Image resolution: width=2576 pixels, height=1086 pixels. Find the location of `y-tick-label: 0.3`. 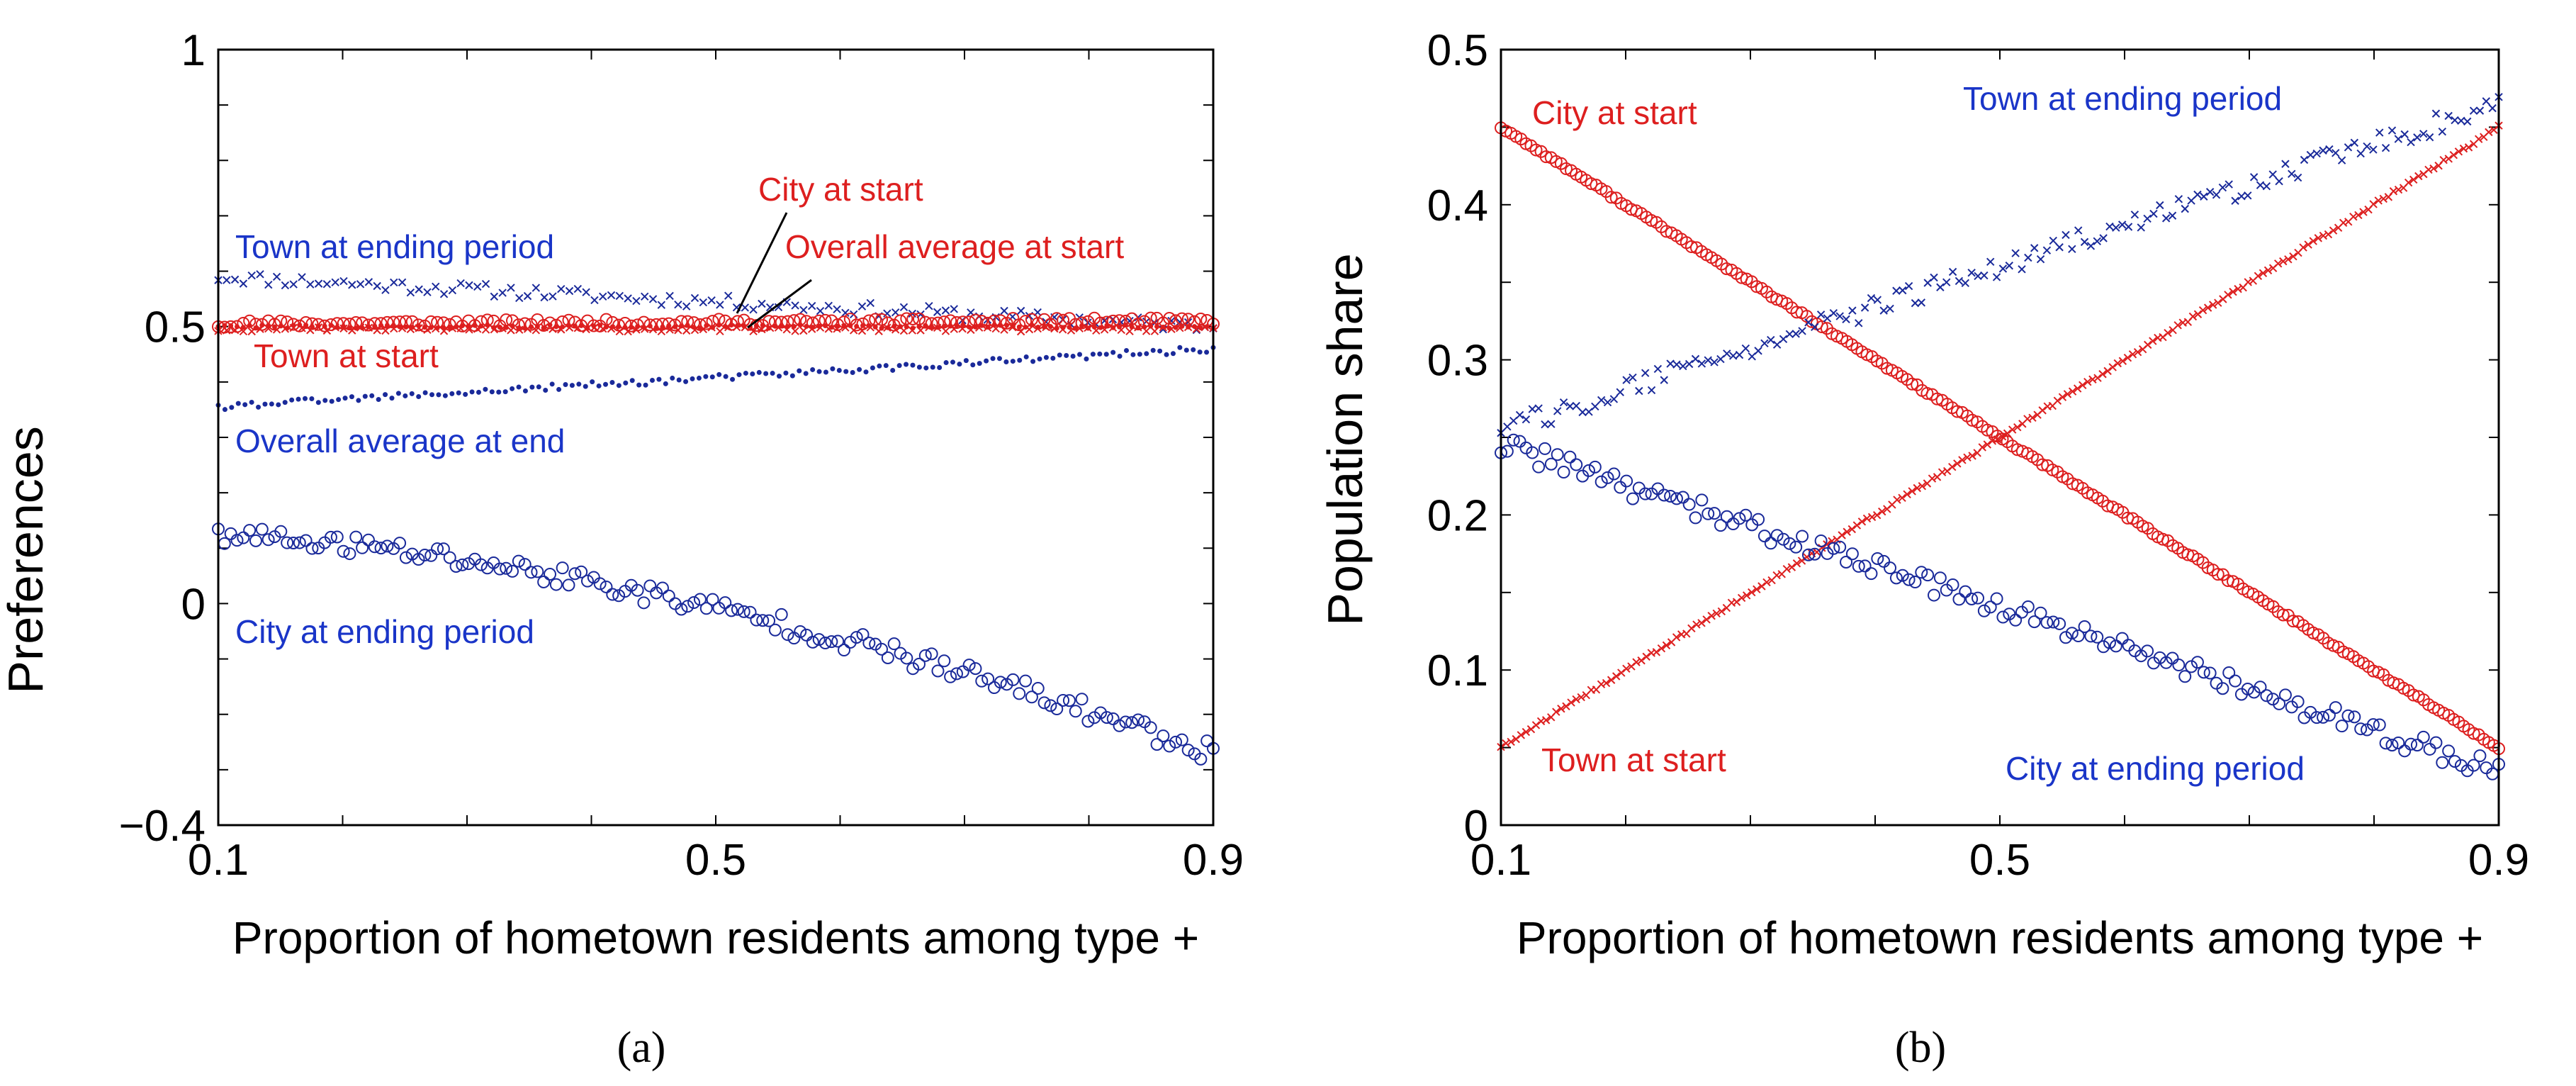

y-tick-label: 0.3 is located at coordinates (1457, 361).